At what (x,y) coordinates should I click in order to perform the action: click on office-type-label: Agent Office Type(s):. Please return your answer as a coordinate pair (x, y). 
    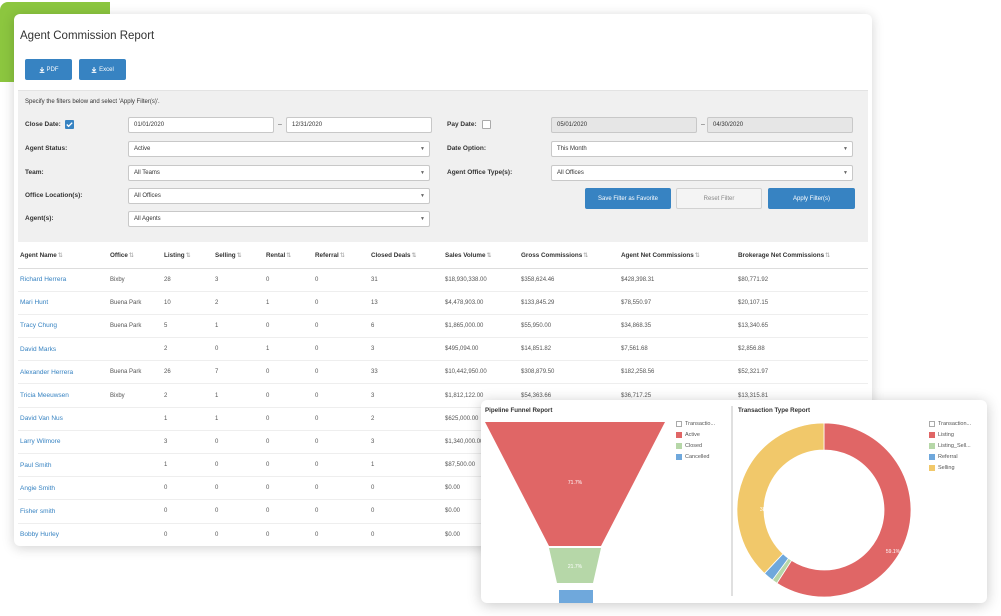
    Looking at the image, I should click on (480, 172).